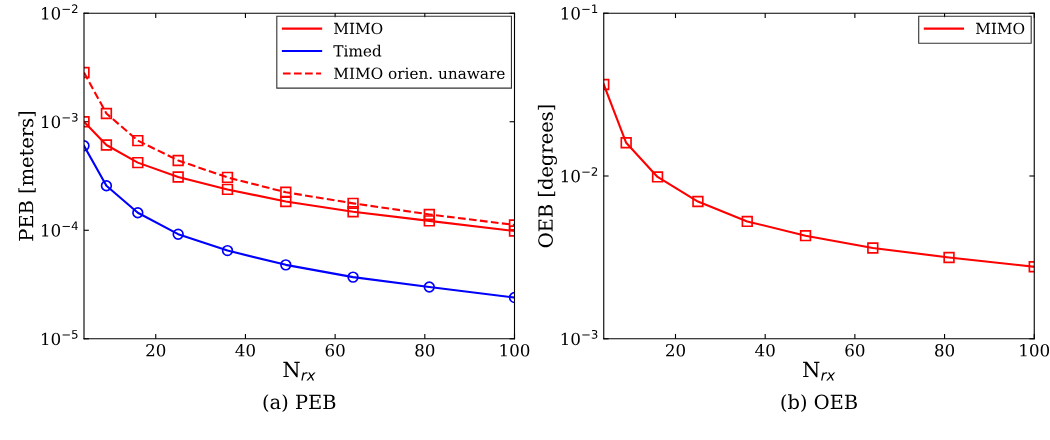 The height and width of the screenshot is (440, 1050). What do you see at coordinates (60, 338) in the screenshot?
I see `y-tick-label: 10$^{−5}$` at bounding box center [60, 338].